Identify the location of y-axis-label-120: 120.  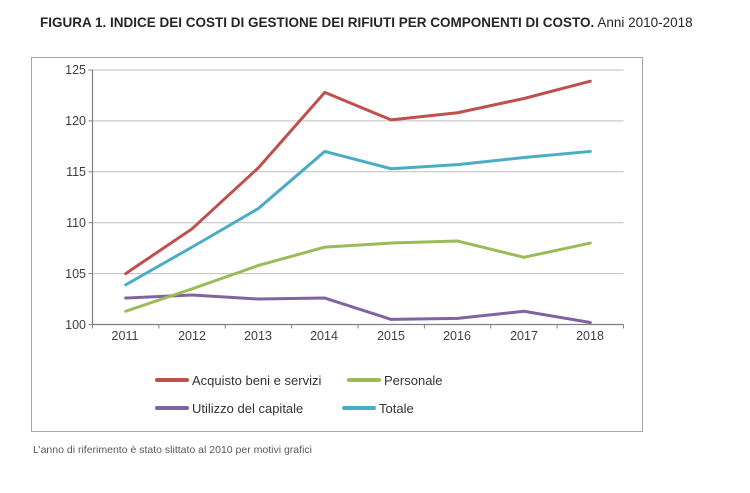
(75, 121).